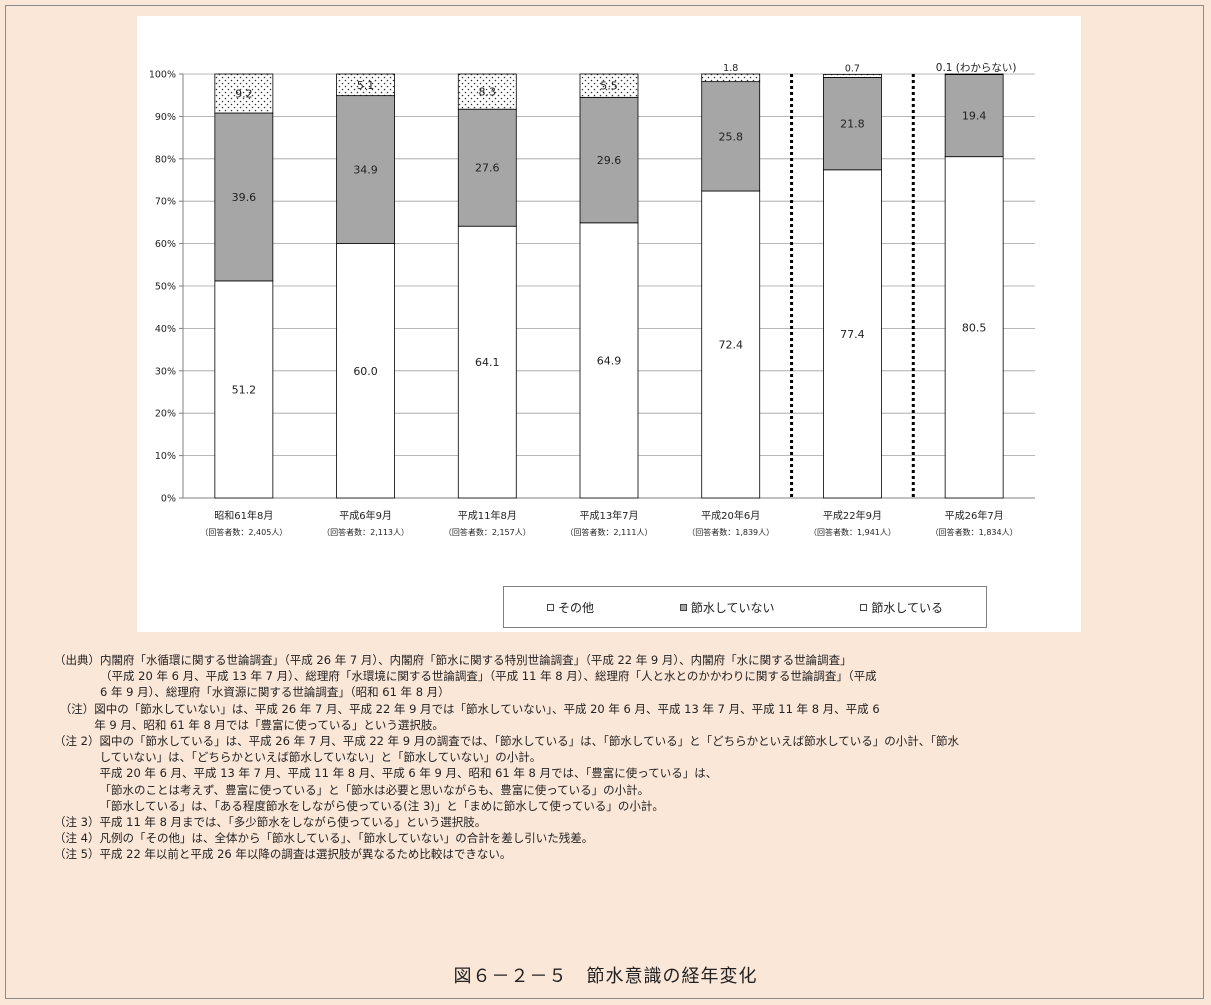  I want to click on data-label-saving: 80.5, so click(974, 327).